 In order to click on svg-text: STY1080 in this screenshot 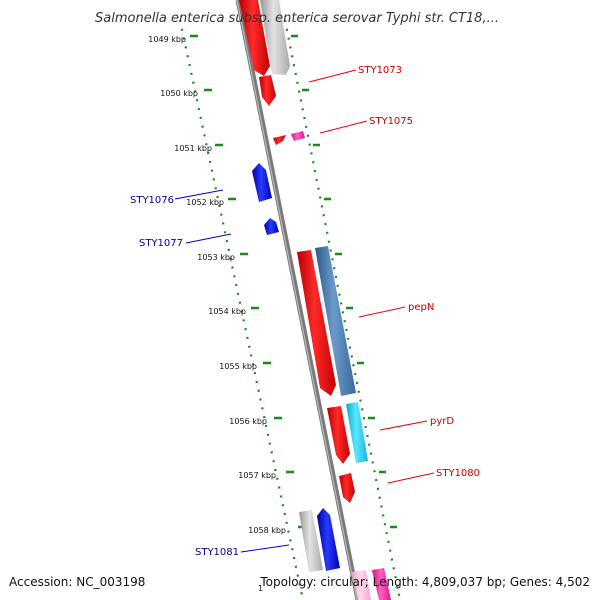, I will do `click(458, 473)`.